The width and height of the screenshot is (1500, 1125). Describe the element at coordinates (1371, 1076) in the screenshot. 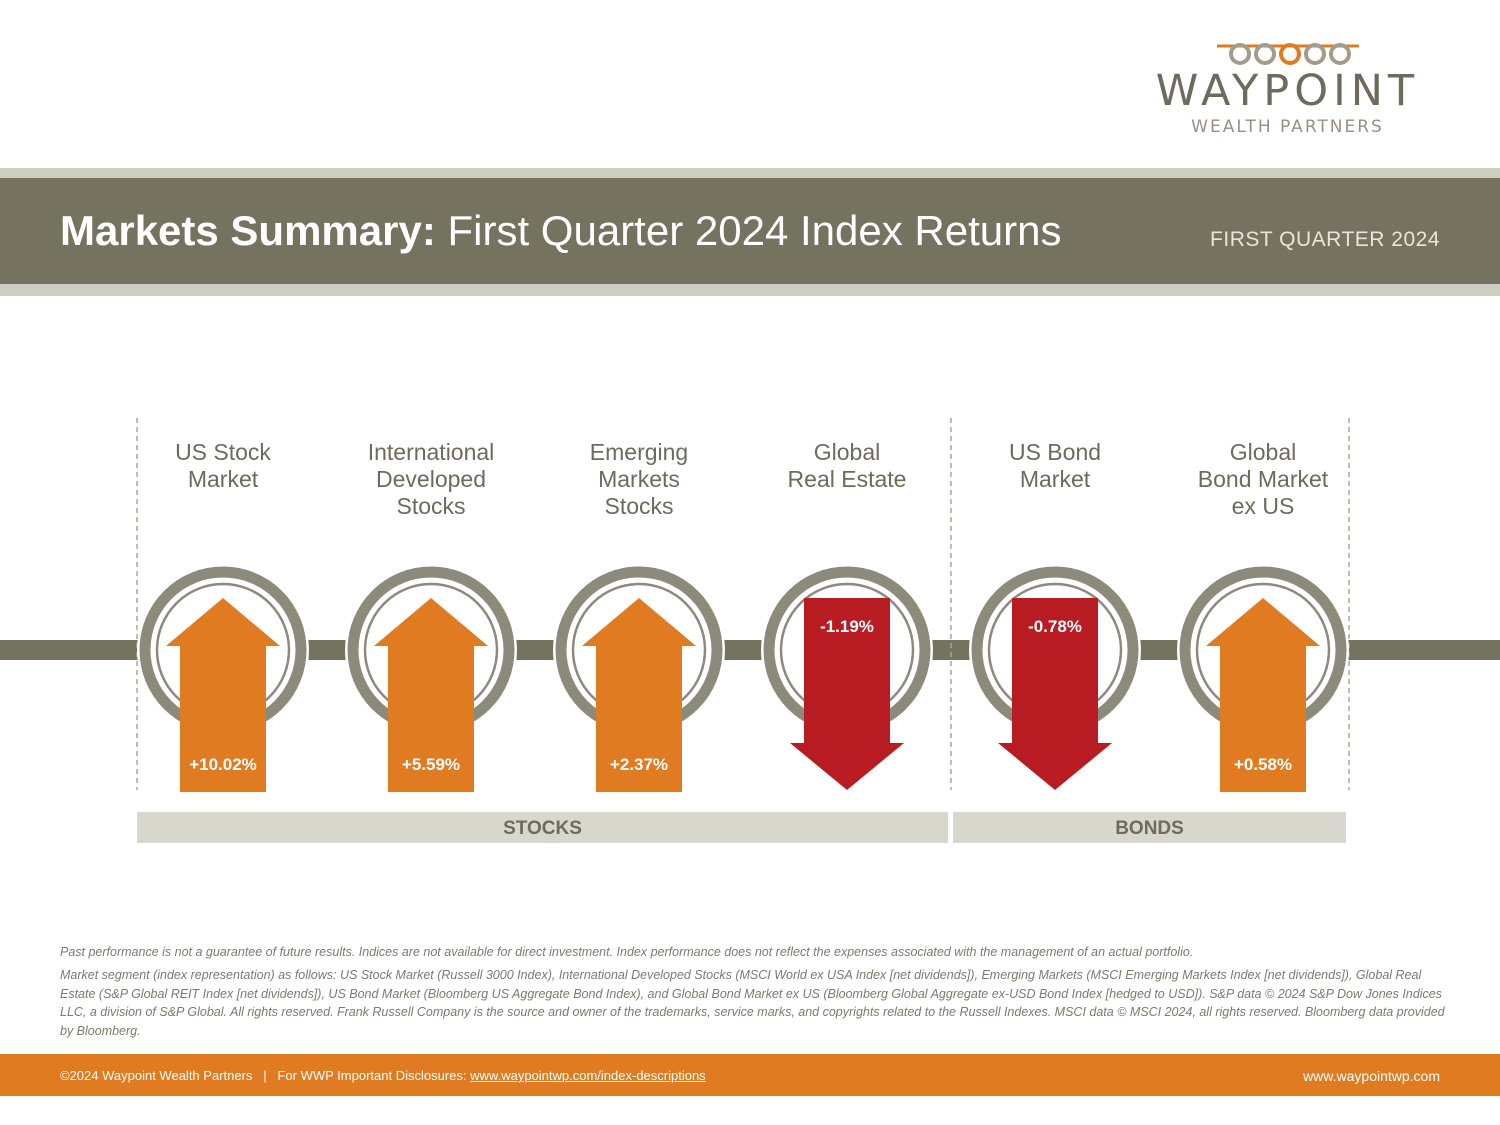

I see `footer-website: www.waypointwp.com` at that location.